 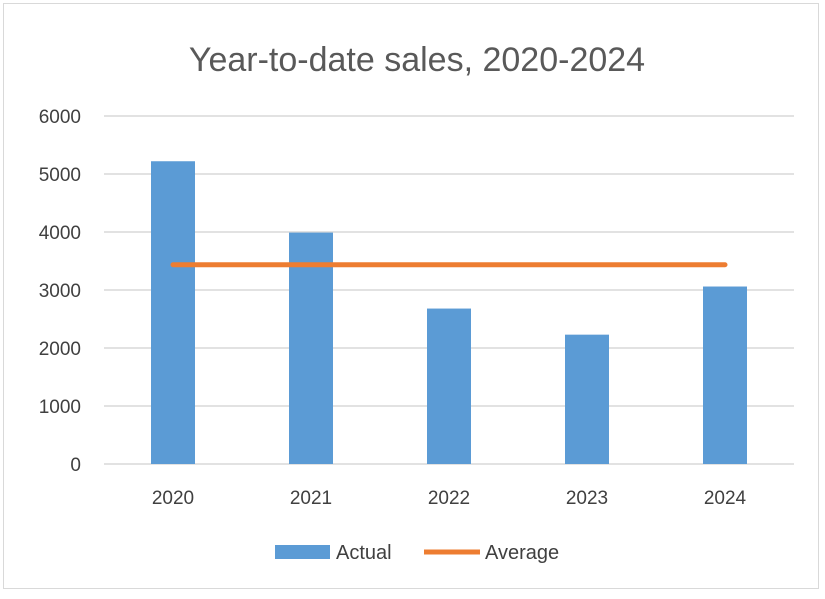 I want to click on y-tick-label: 3000, so click(x=60, y=291).